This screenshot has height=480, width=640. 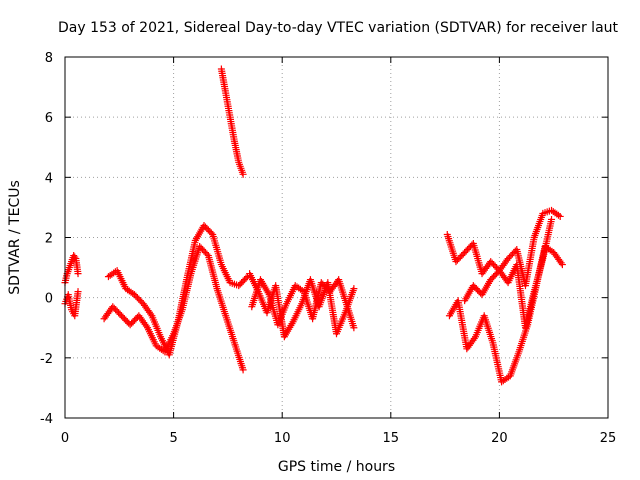 What do you see at coordinates (65, 438) in the screenshot?
I see `x-tick-label: 0` at bounding box center [65, 438].